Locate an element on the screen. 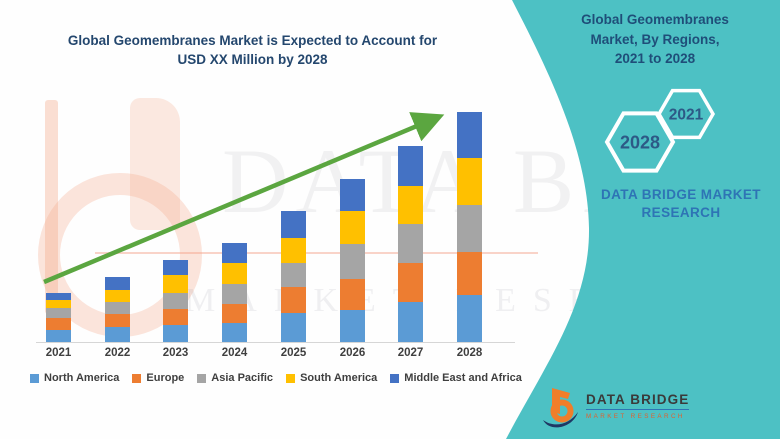  legend-item-south-america: South America is located at coordinates (331, 378).